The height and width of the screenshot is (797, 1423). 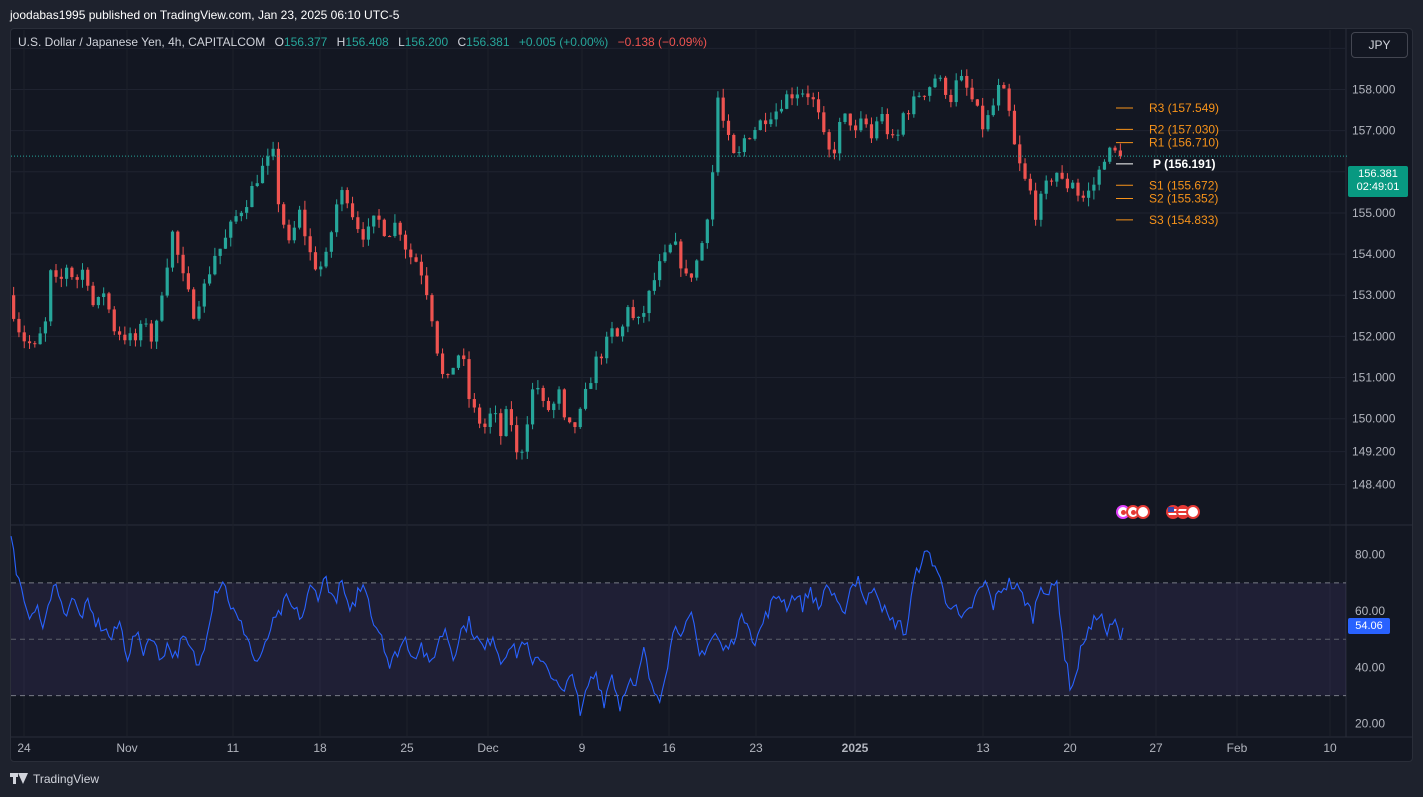 I want to click on rsi-axis-tick: 40.00, so click(x=1370, y=667).